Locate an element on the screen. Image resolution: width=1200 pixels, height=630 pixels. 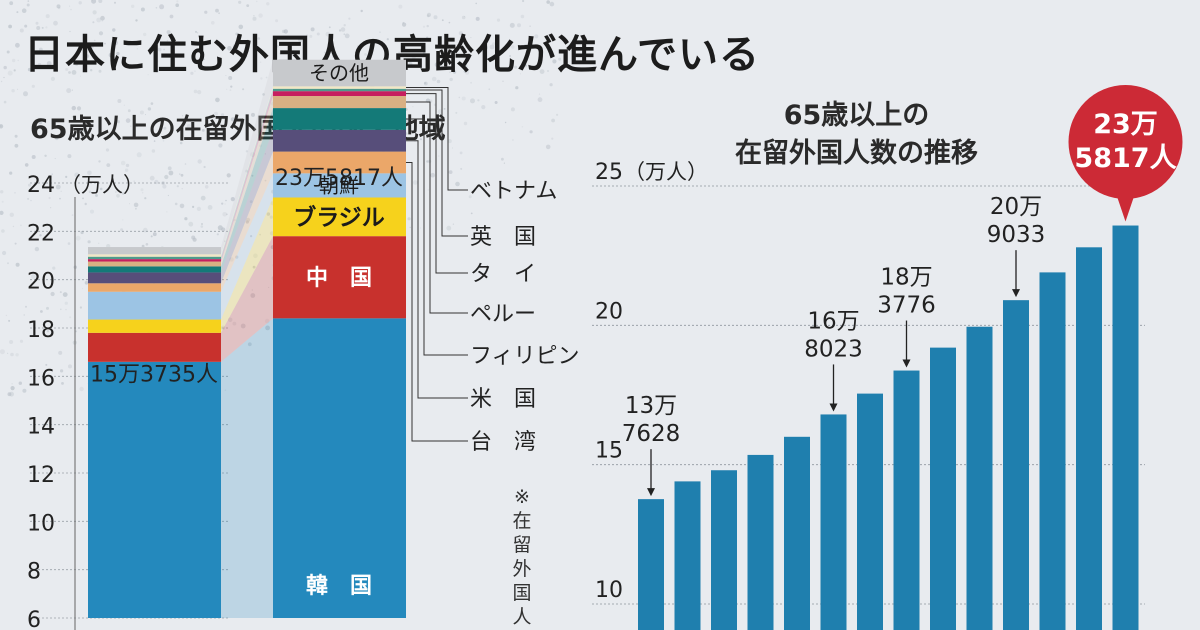
legend-label-vietnam: ベトナム is located at coordinates (513, 191).